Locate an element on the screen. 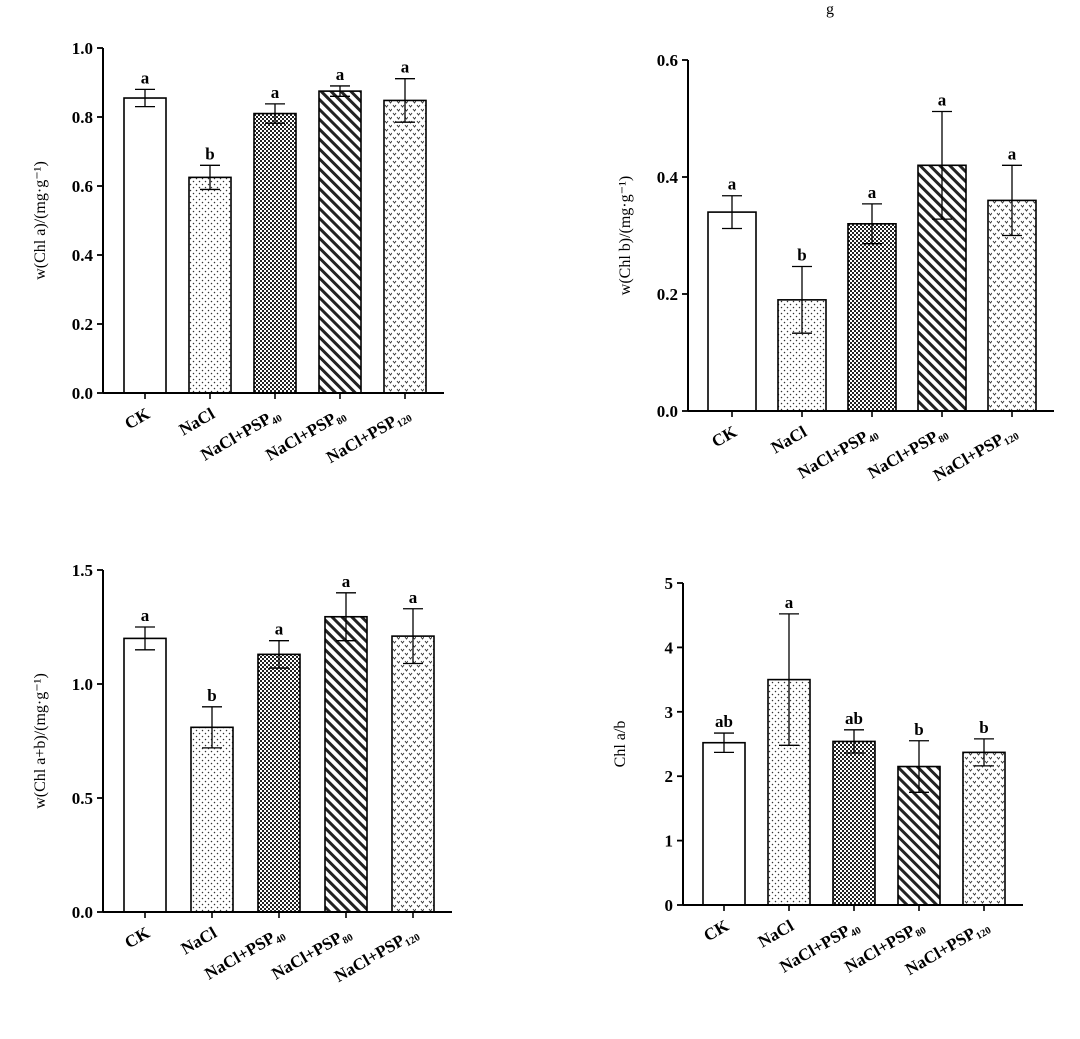  y-axis-label: Chl a/b is located at coordinates (620, 744).